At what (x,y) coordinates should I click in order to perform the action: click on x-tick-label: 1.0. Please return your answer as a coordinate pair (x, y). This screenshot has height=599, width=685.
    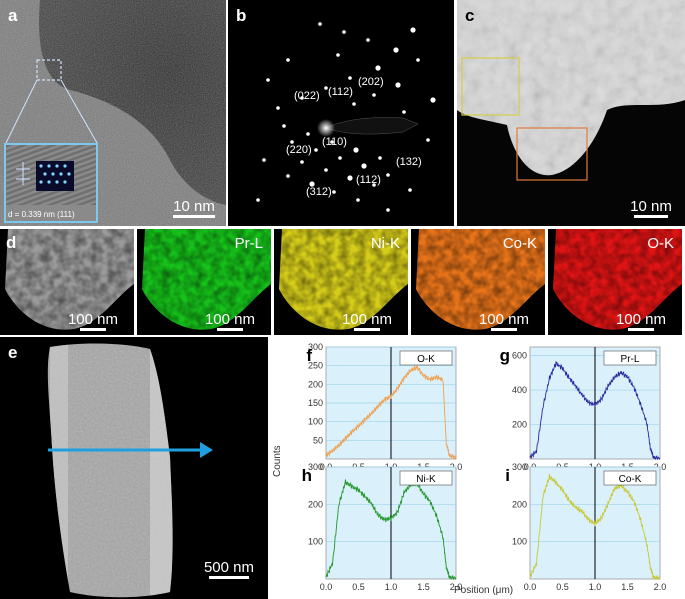
    Looking at the image, I should click on (595, 587).